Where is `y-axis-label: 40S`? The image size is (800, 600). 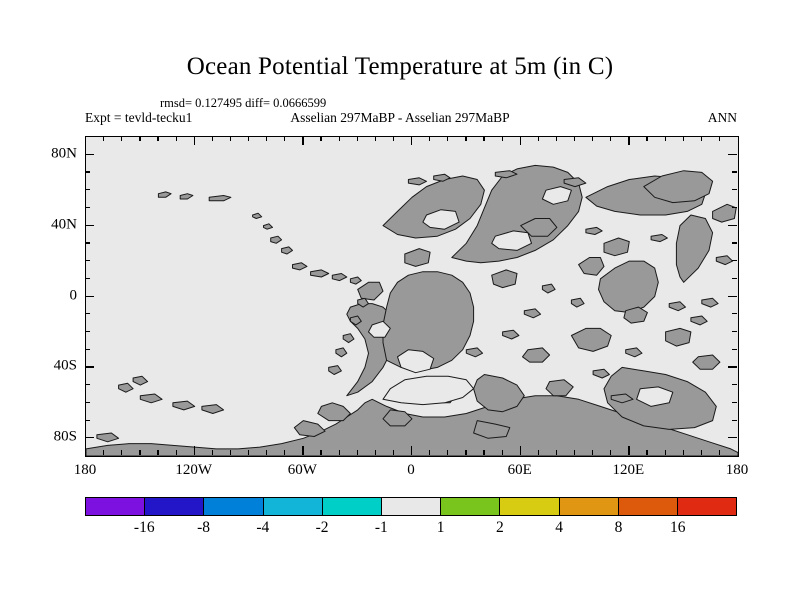 y-axis-label: 40S is located at coordinates (65, 365).